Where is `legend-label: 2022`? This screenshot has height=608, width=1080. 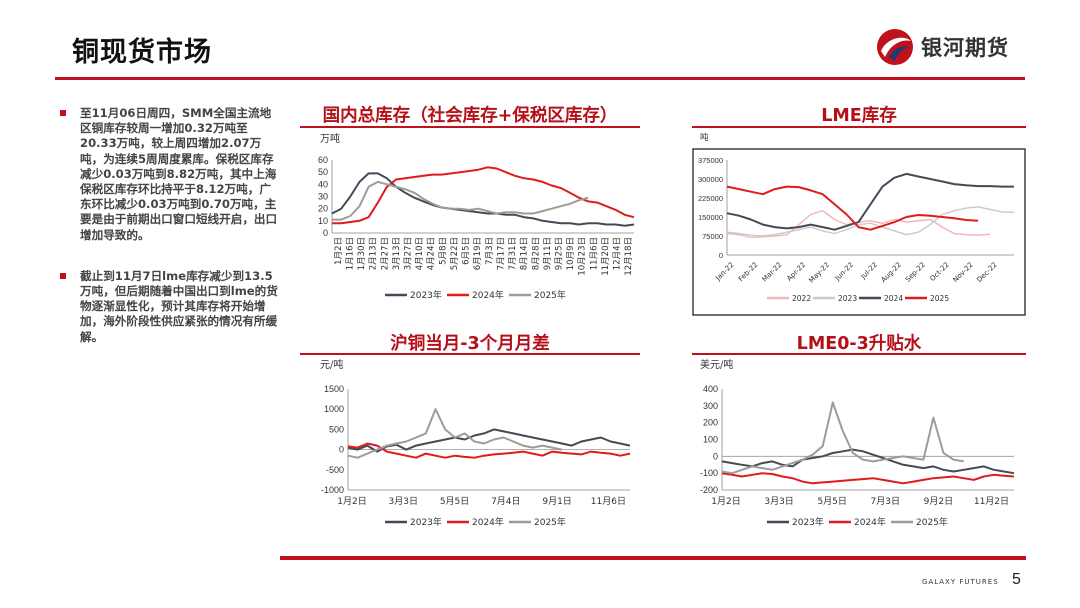
legend-label: 2022 is located at coordinates (801, 298).